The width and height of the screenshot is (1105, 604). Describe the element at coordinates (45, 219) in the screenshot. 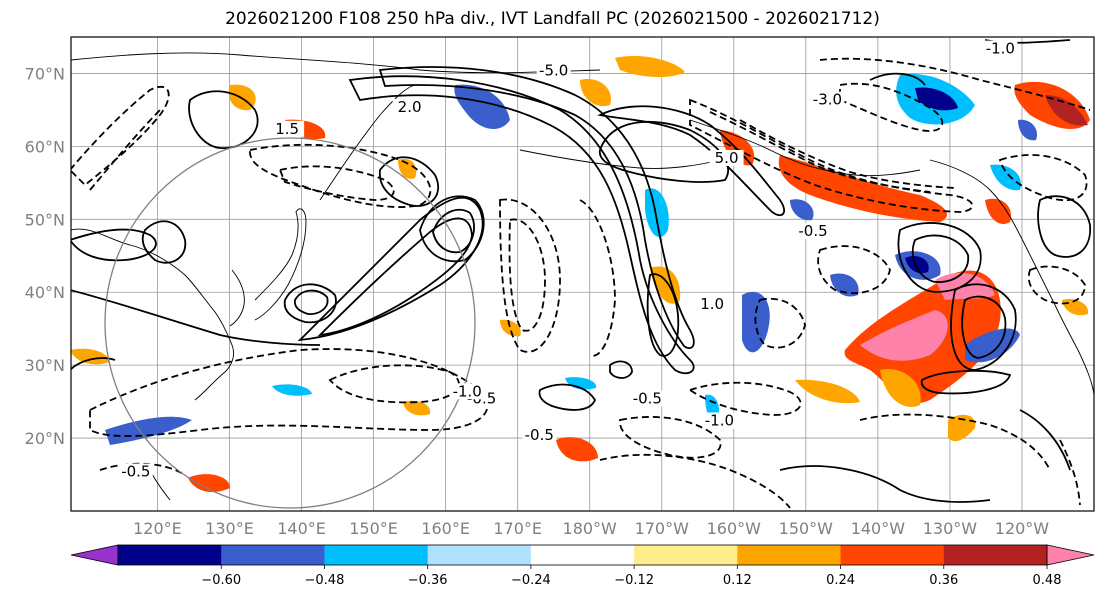

I see `lat-tick-label: 50°N` at that location.